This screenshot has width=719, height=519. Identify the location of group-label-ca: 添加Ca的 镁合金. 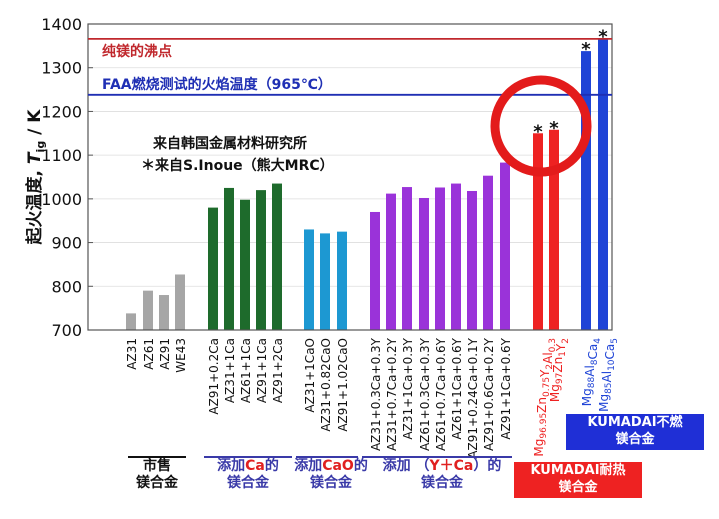
(248, 475).